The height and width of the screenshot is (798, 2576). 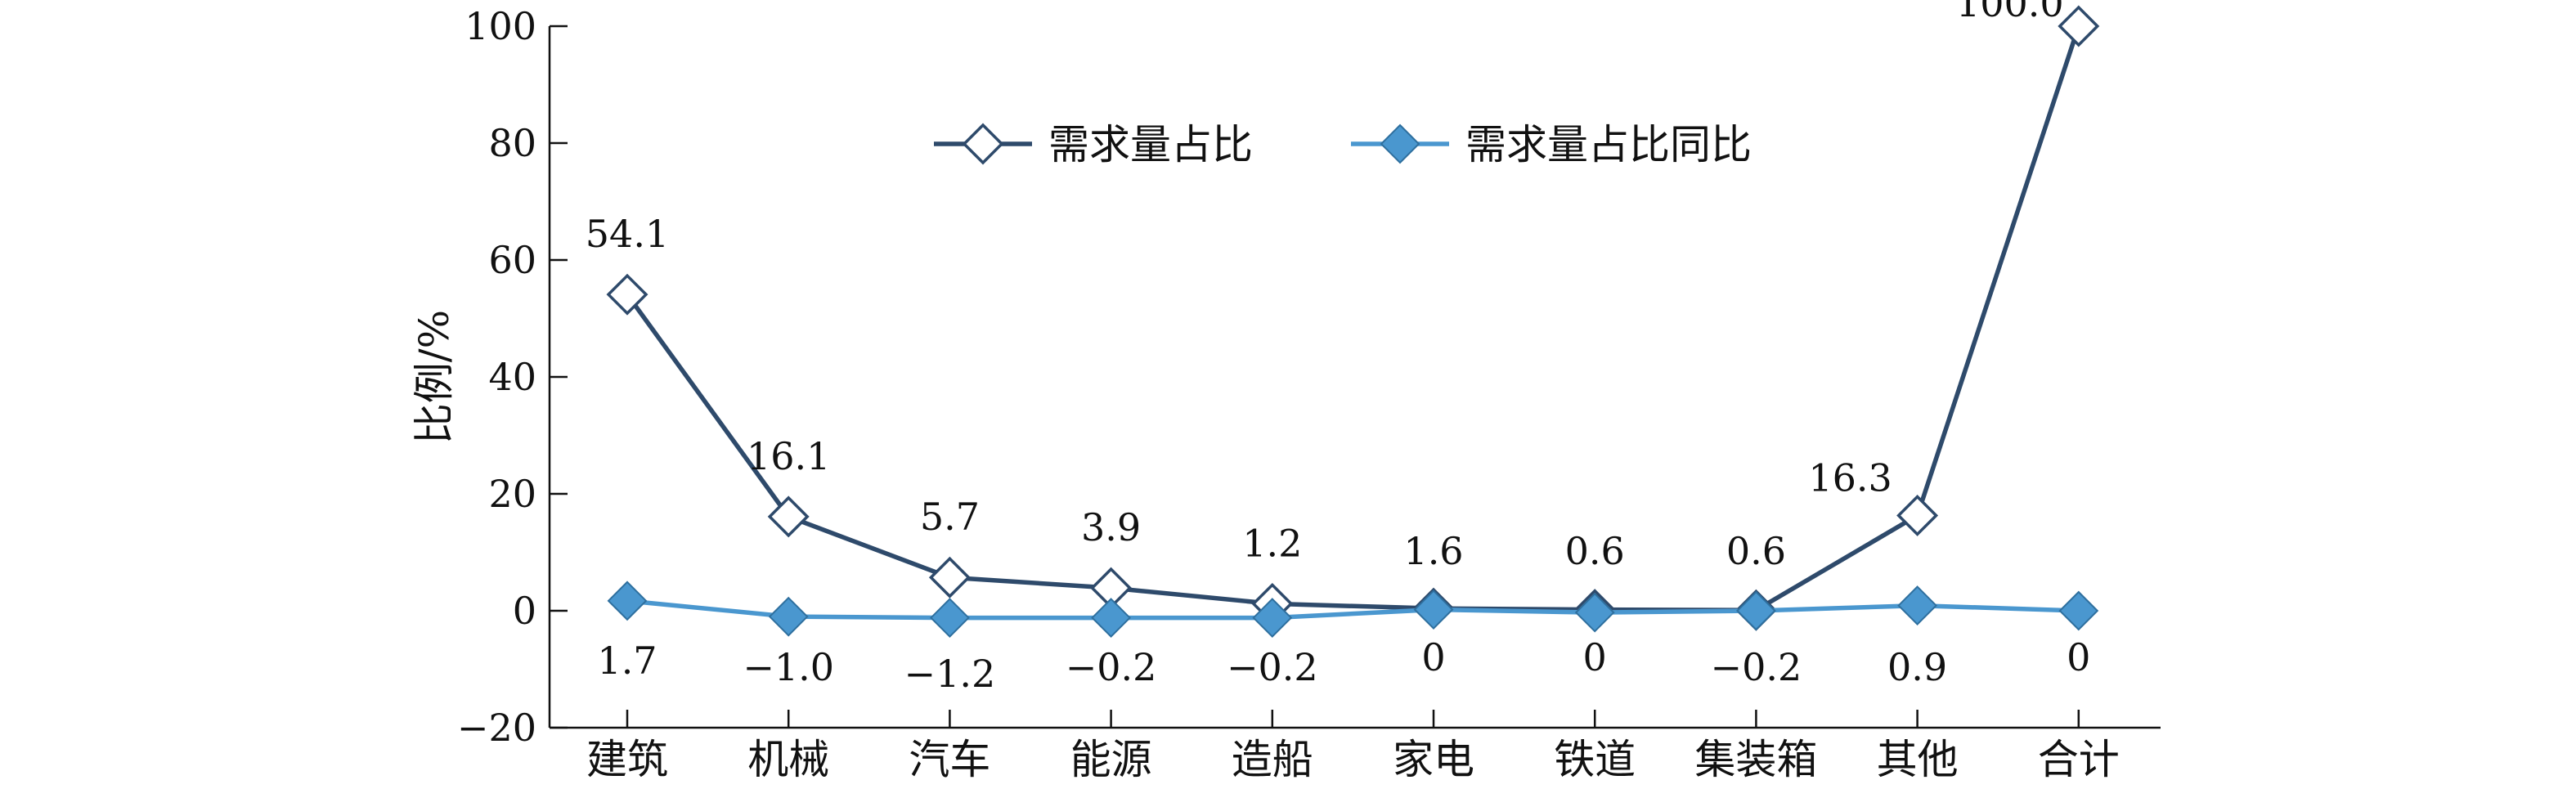 I want to click on data-label: 0.9, so click(x=1917, y=667).